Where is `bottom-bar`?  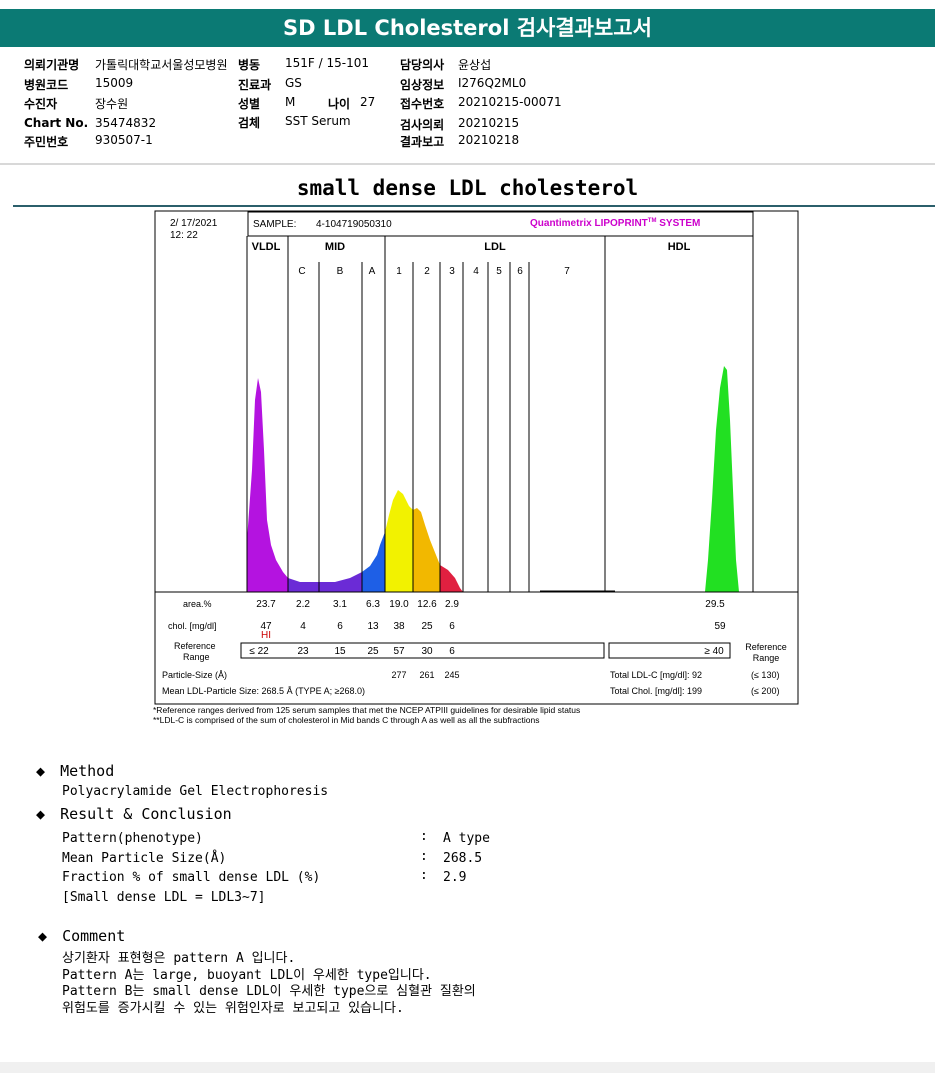
bottom-bar is located at coordinates (467, 1067).